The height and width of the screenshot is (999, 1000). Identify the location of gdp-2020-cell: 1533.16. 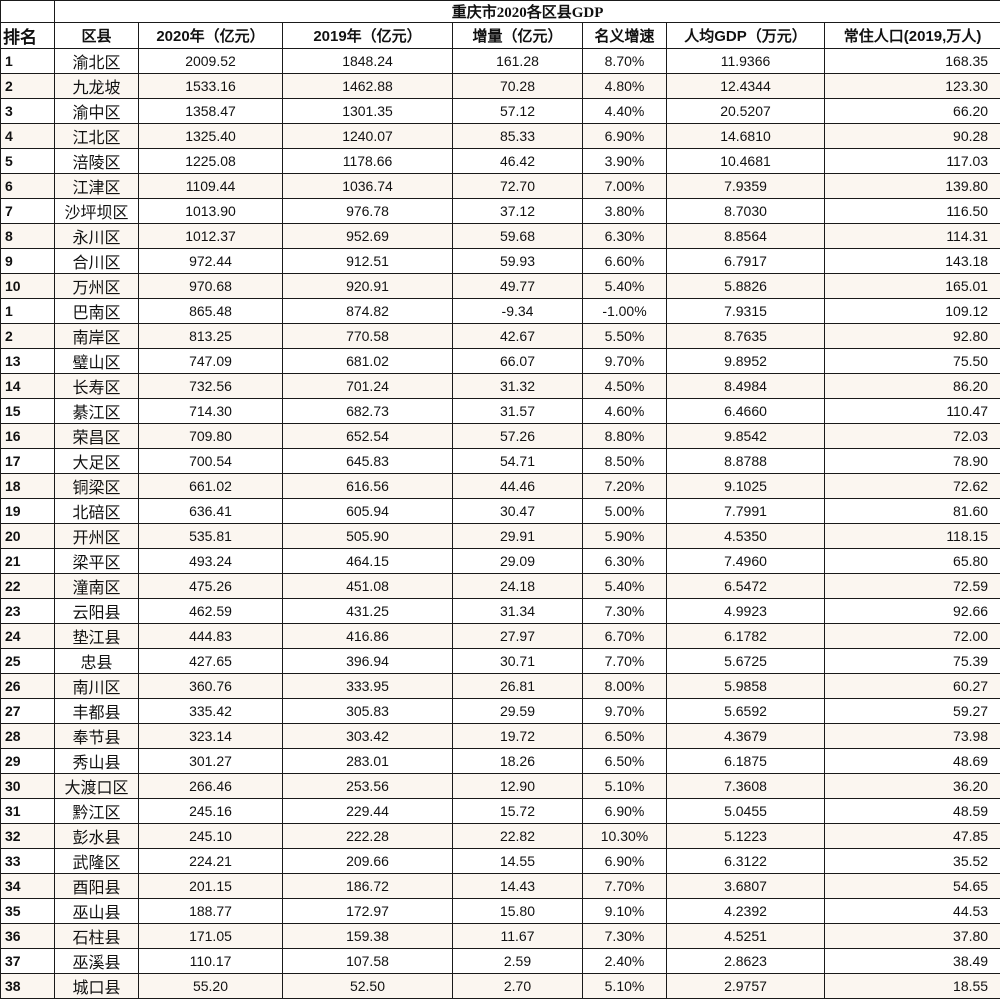
(211, 86).